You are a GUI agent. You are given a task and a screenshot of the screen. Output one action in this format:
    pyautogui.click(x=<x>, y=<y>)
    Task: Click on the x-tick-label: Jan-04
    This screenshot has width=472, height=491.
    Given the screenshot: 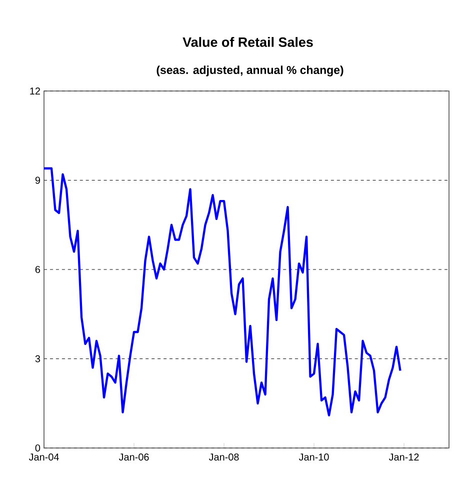 What is the action you would take?
    pyautogui.click(x=43, y=457)
    